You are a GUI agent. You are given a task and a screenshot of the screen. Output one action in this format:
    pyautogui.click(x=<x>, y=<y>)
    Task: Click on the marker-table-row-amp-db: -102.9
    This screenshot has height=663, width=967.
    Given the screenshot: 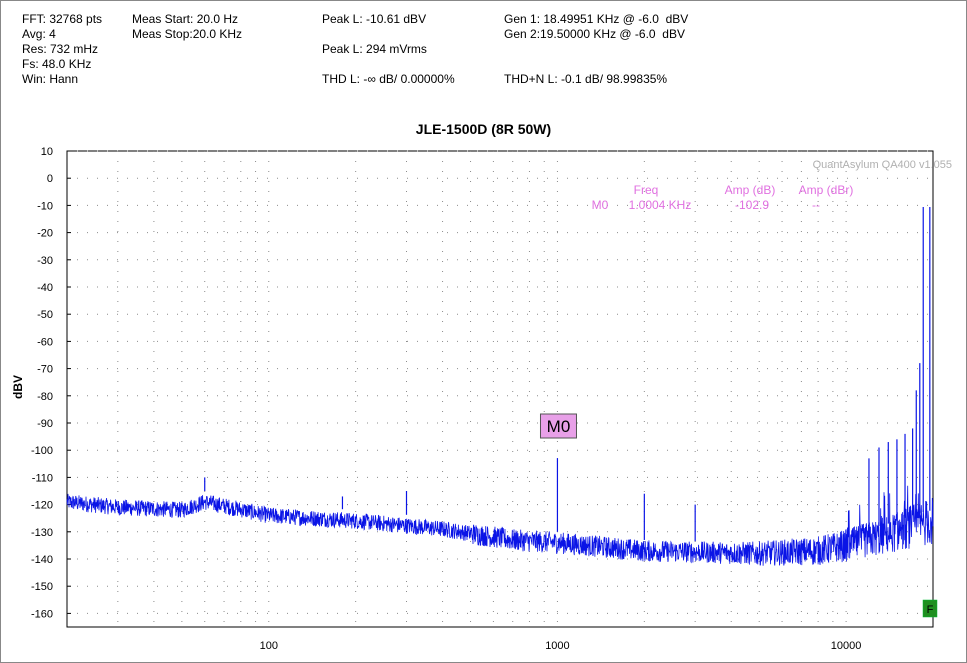 What is the action you would take?
    pyautogui.click(x=752, y=205)
    